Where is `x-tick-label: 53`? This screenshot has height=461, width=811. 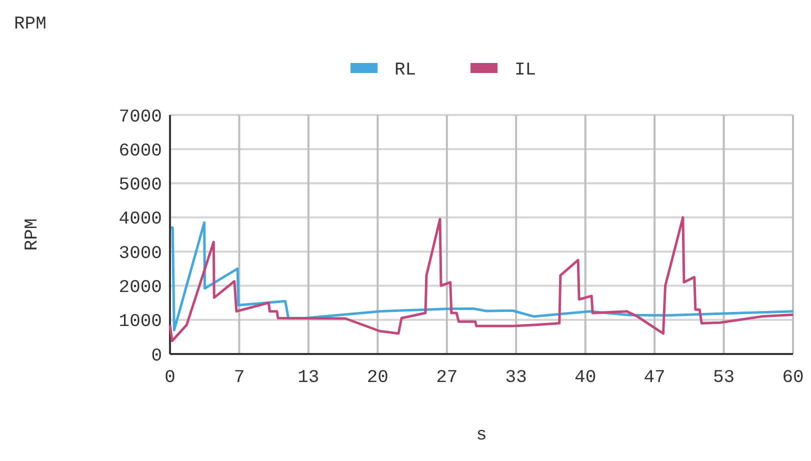 x-tick-label: 53 is located at coordinates (723, 378).